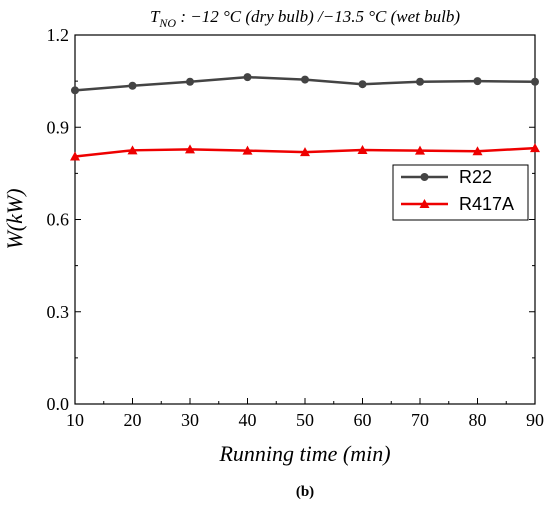  What do you see at coordinates (58, 404) in the screenshot?
I see `y-tick-label: 0.0` at bounding box center [58, 404].